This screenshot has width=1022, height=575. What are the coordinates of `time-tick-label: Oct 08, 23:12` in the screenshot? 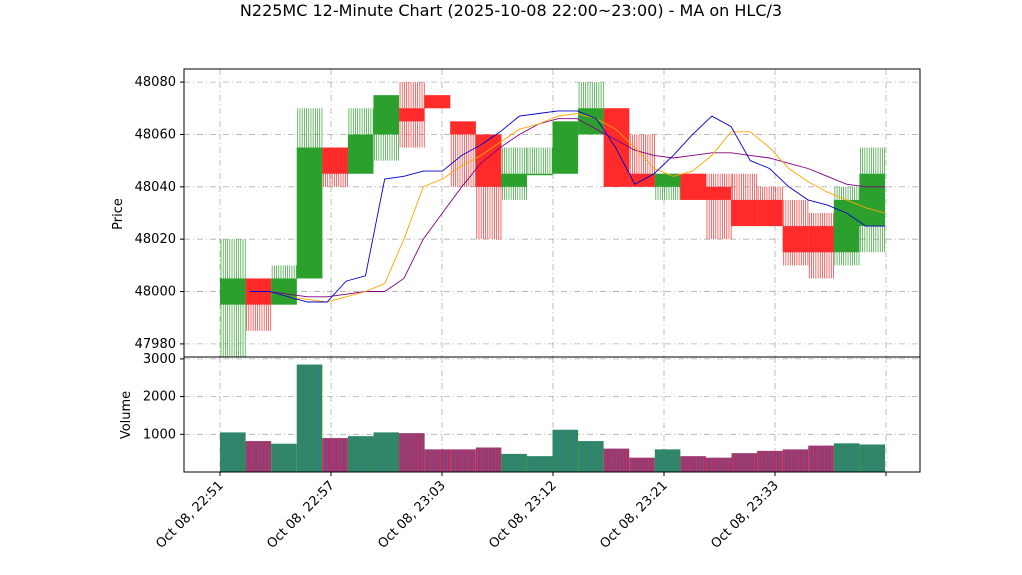 It's located at (522, 514).